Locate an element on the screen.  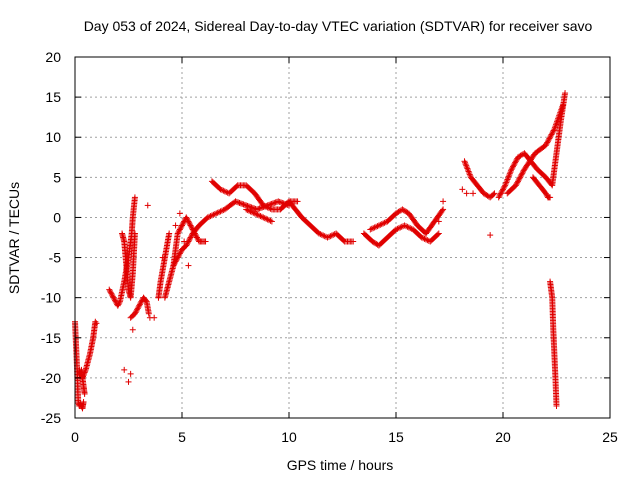
x-axis-title: GPS time / hours is located at coordinates (340, 465).